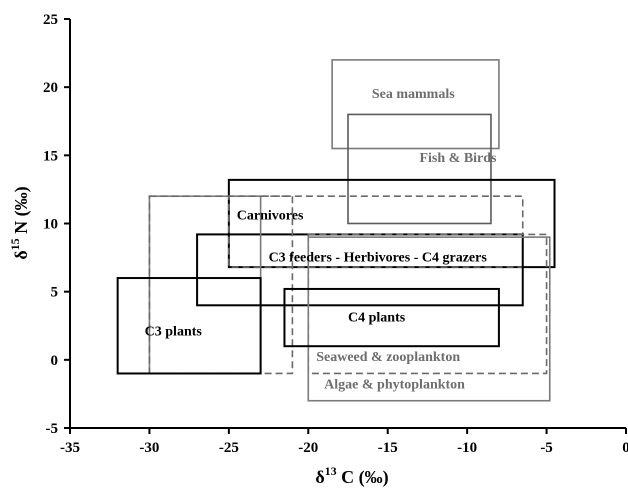 This screenshot has height=488, width=628. Describe the element at coordinates (413, 94) in the screenshot. I see `region-label-sea-mammals: Sea mammals` at that location.